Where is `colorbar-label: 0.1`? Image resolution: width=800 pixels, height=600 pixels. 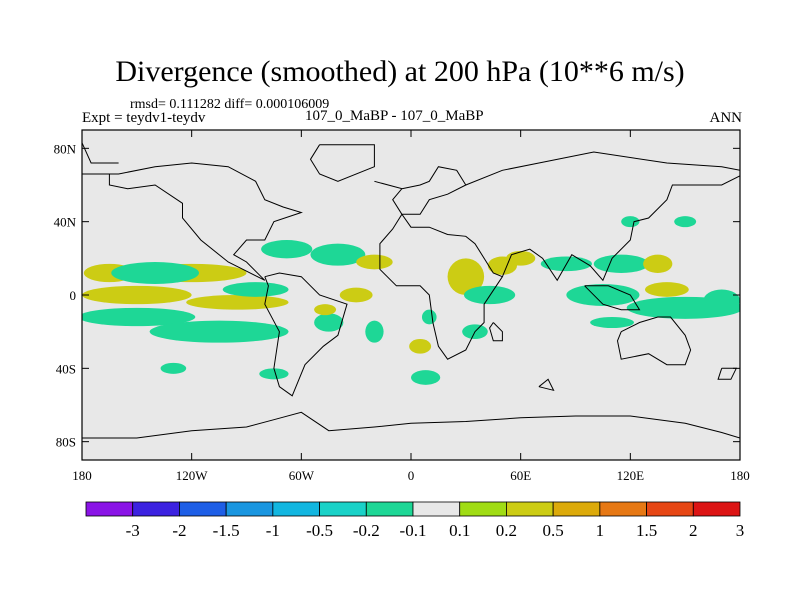
colorbar-label: 0.1 is located at coordinates (459, 530).